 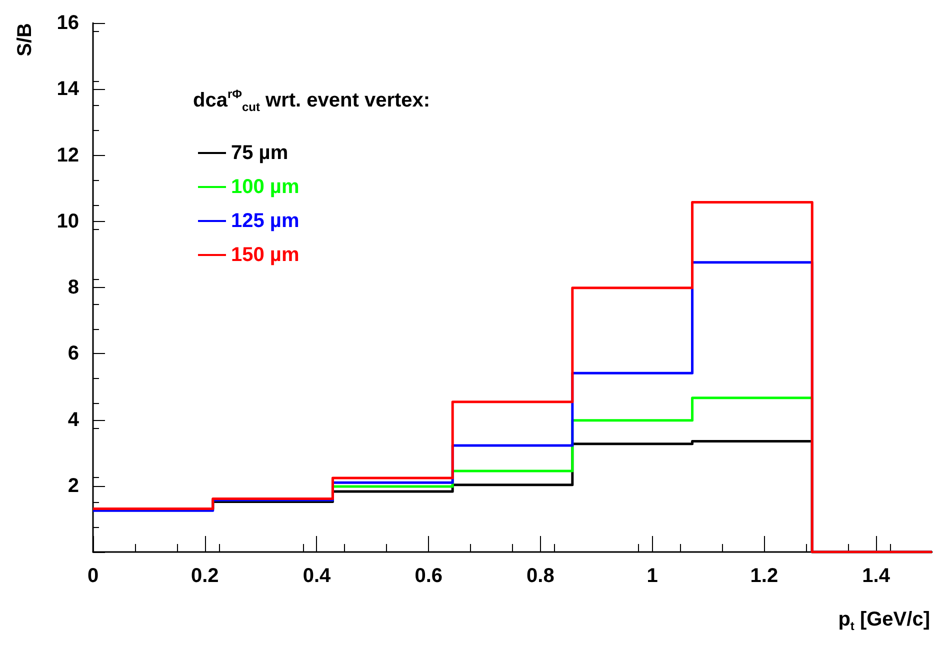 I want to click on legend-label: 150 µm, so click(x=265, y=255).